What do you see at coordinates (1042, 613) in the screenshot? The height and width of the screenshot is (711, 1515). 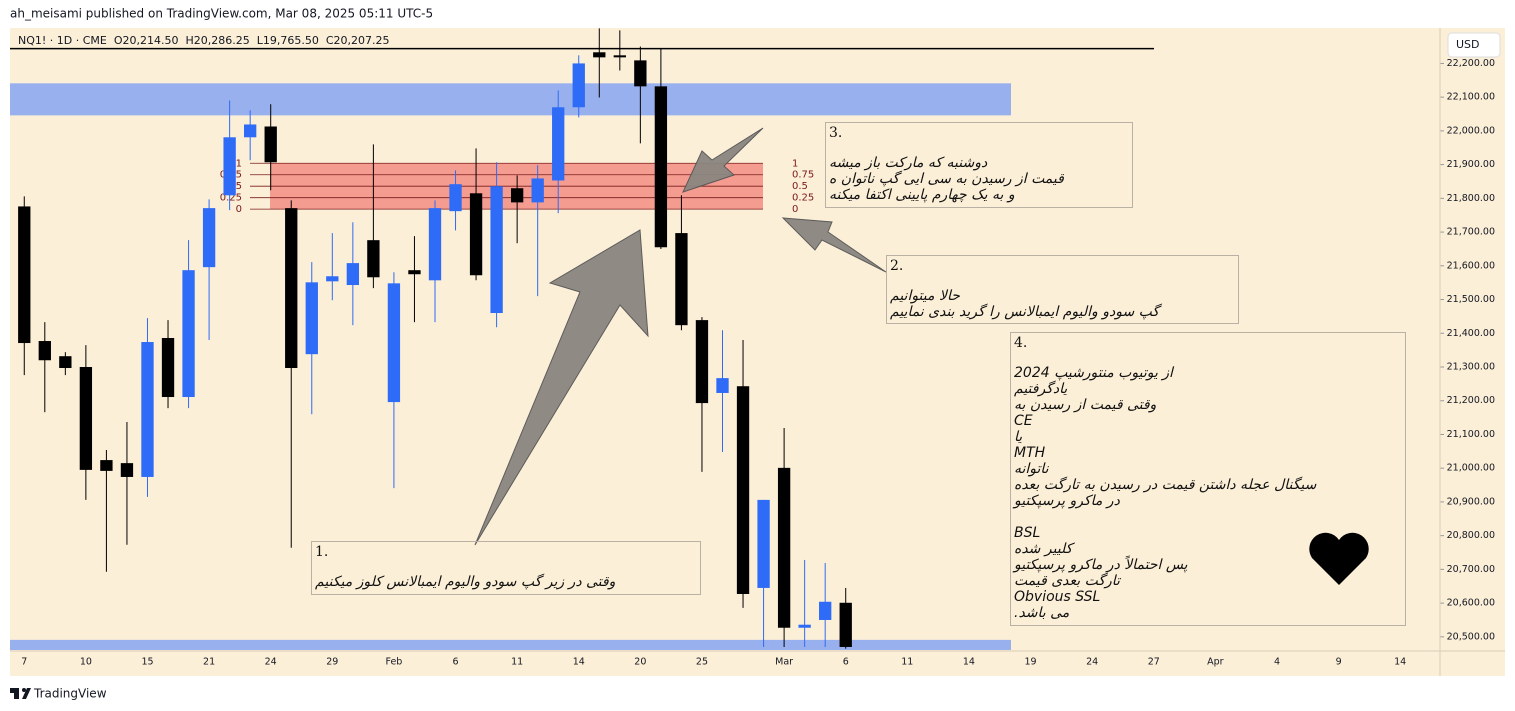 I see `annotation-line: می باشد.` at bounding box center [1042, 613].